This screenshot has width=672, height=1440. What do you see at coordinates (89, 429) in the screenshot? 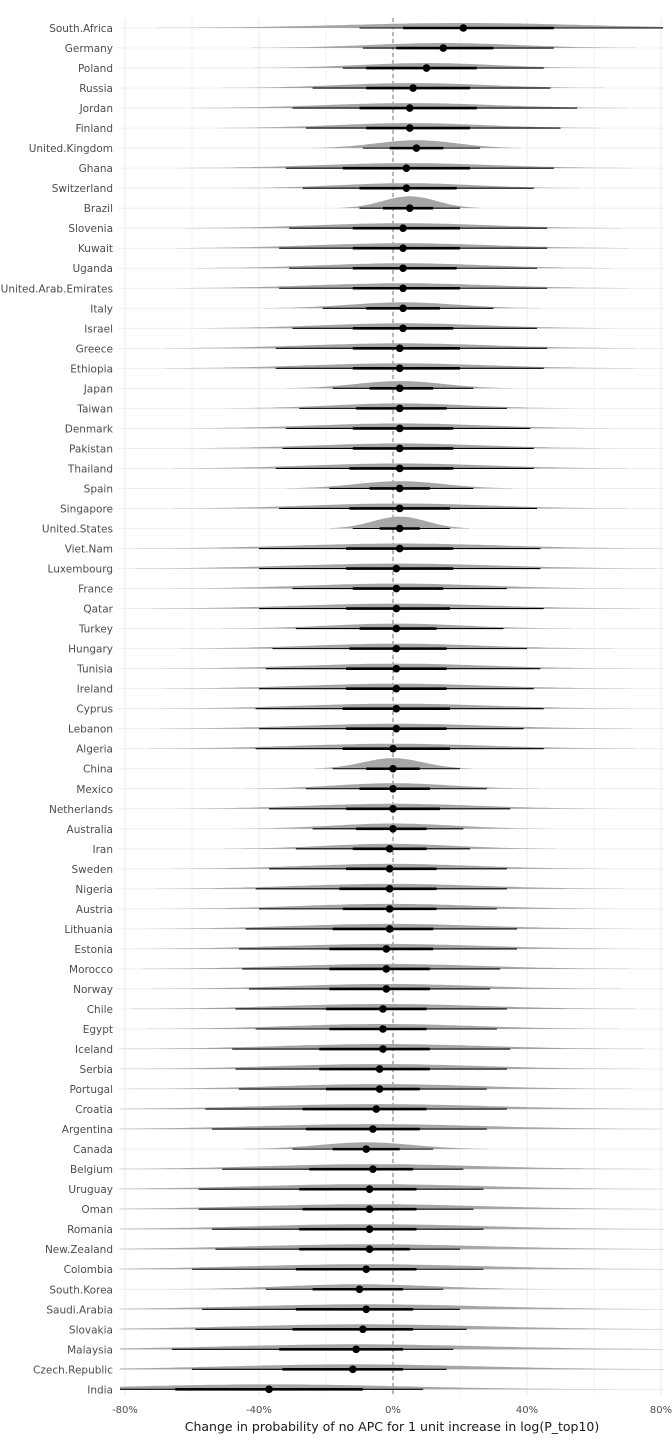
I see `country-label-Denmark: Denmark` at bounding box center [89, 429].